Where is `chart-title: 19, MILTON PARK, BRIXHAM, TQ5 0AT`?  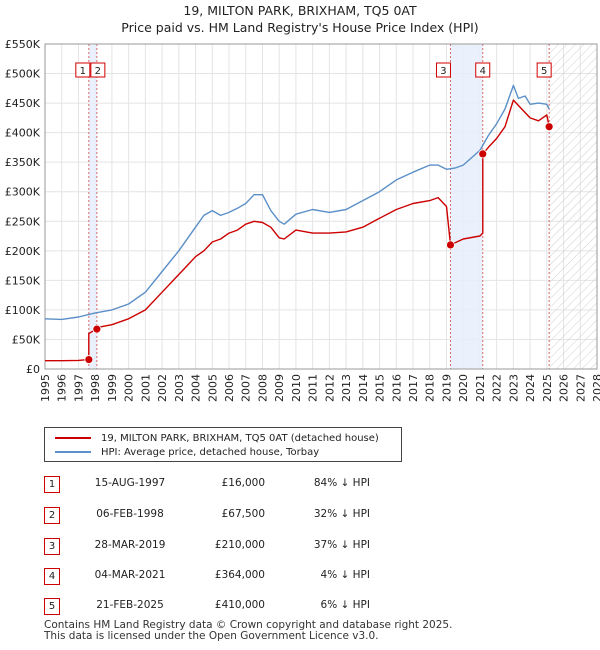 chart-title: 19, MILTON PARK, BRIXHAM, TQ5 0AT is located at coordinates (300, 10).